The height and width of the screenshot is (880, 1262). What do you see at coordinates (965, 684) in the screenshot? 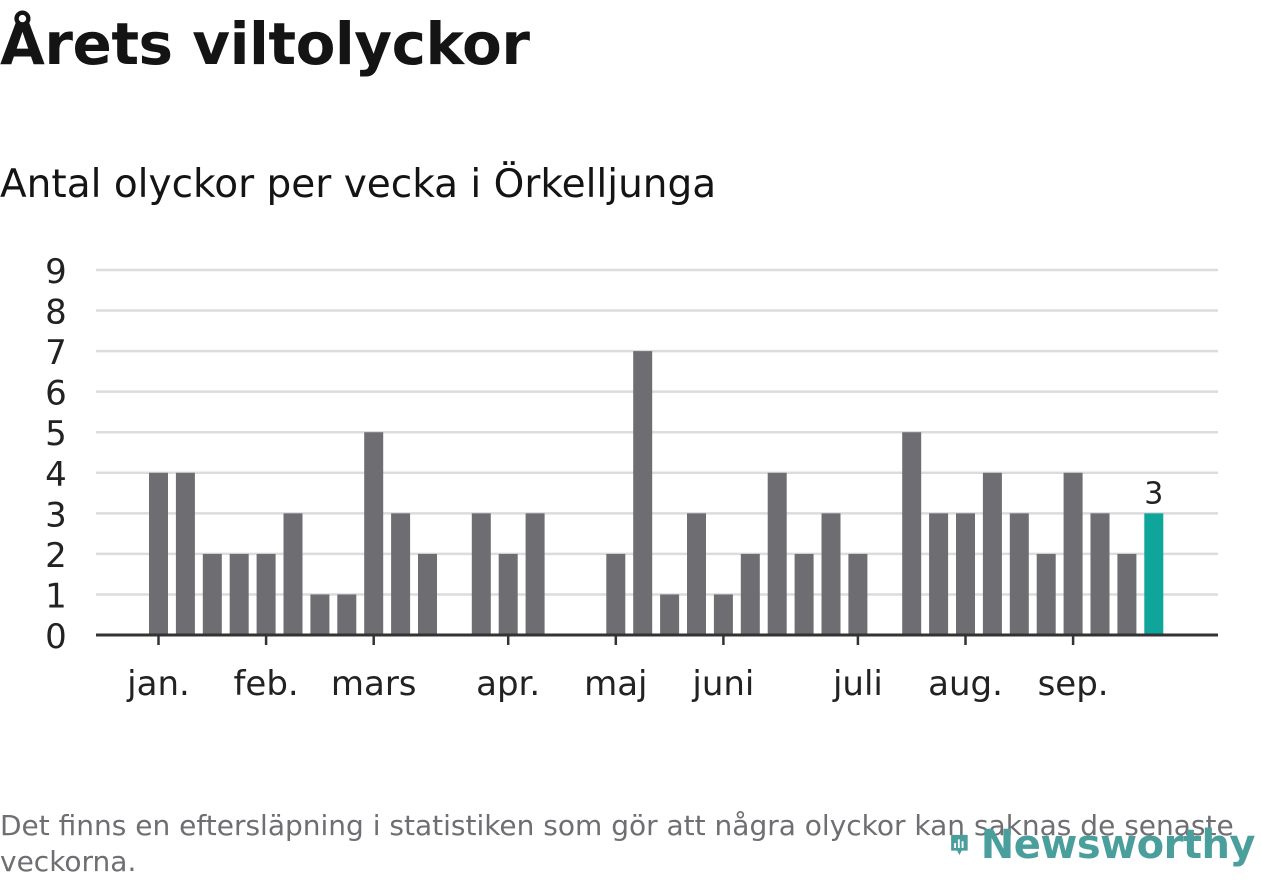
I see `x-tick-label: aug.` at bounding box center [965, 684].